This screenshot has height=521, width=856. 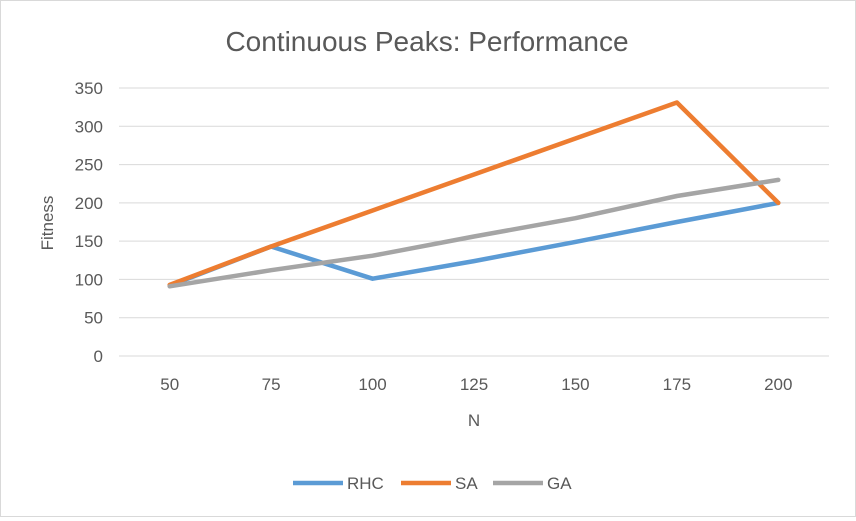 What do you see at coordinates (89, 203) in the screenshot?
I see `y-tick-label: 200` at bounding box center [89, 203].